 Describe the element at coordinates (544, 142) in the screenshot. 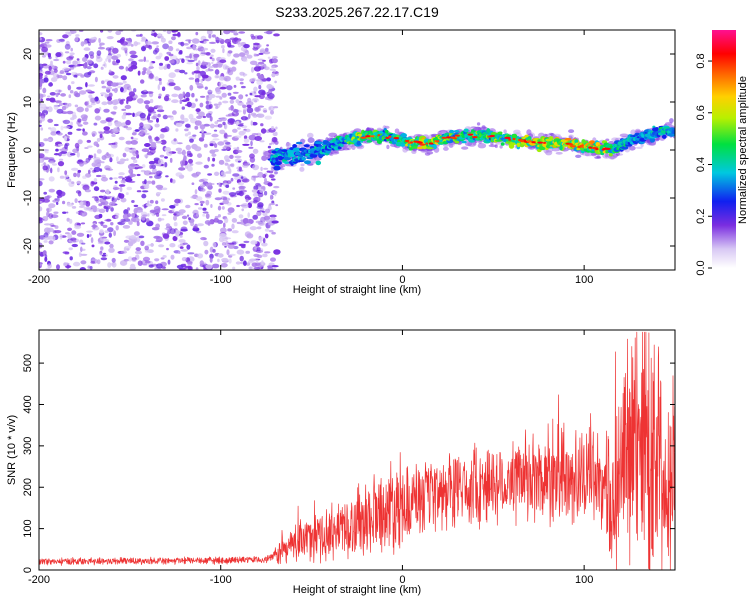

I see `heatmap-ridge-peak` at that location.